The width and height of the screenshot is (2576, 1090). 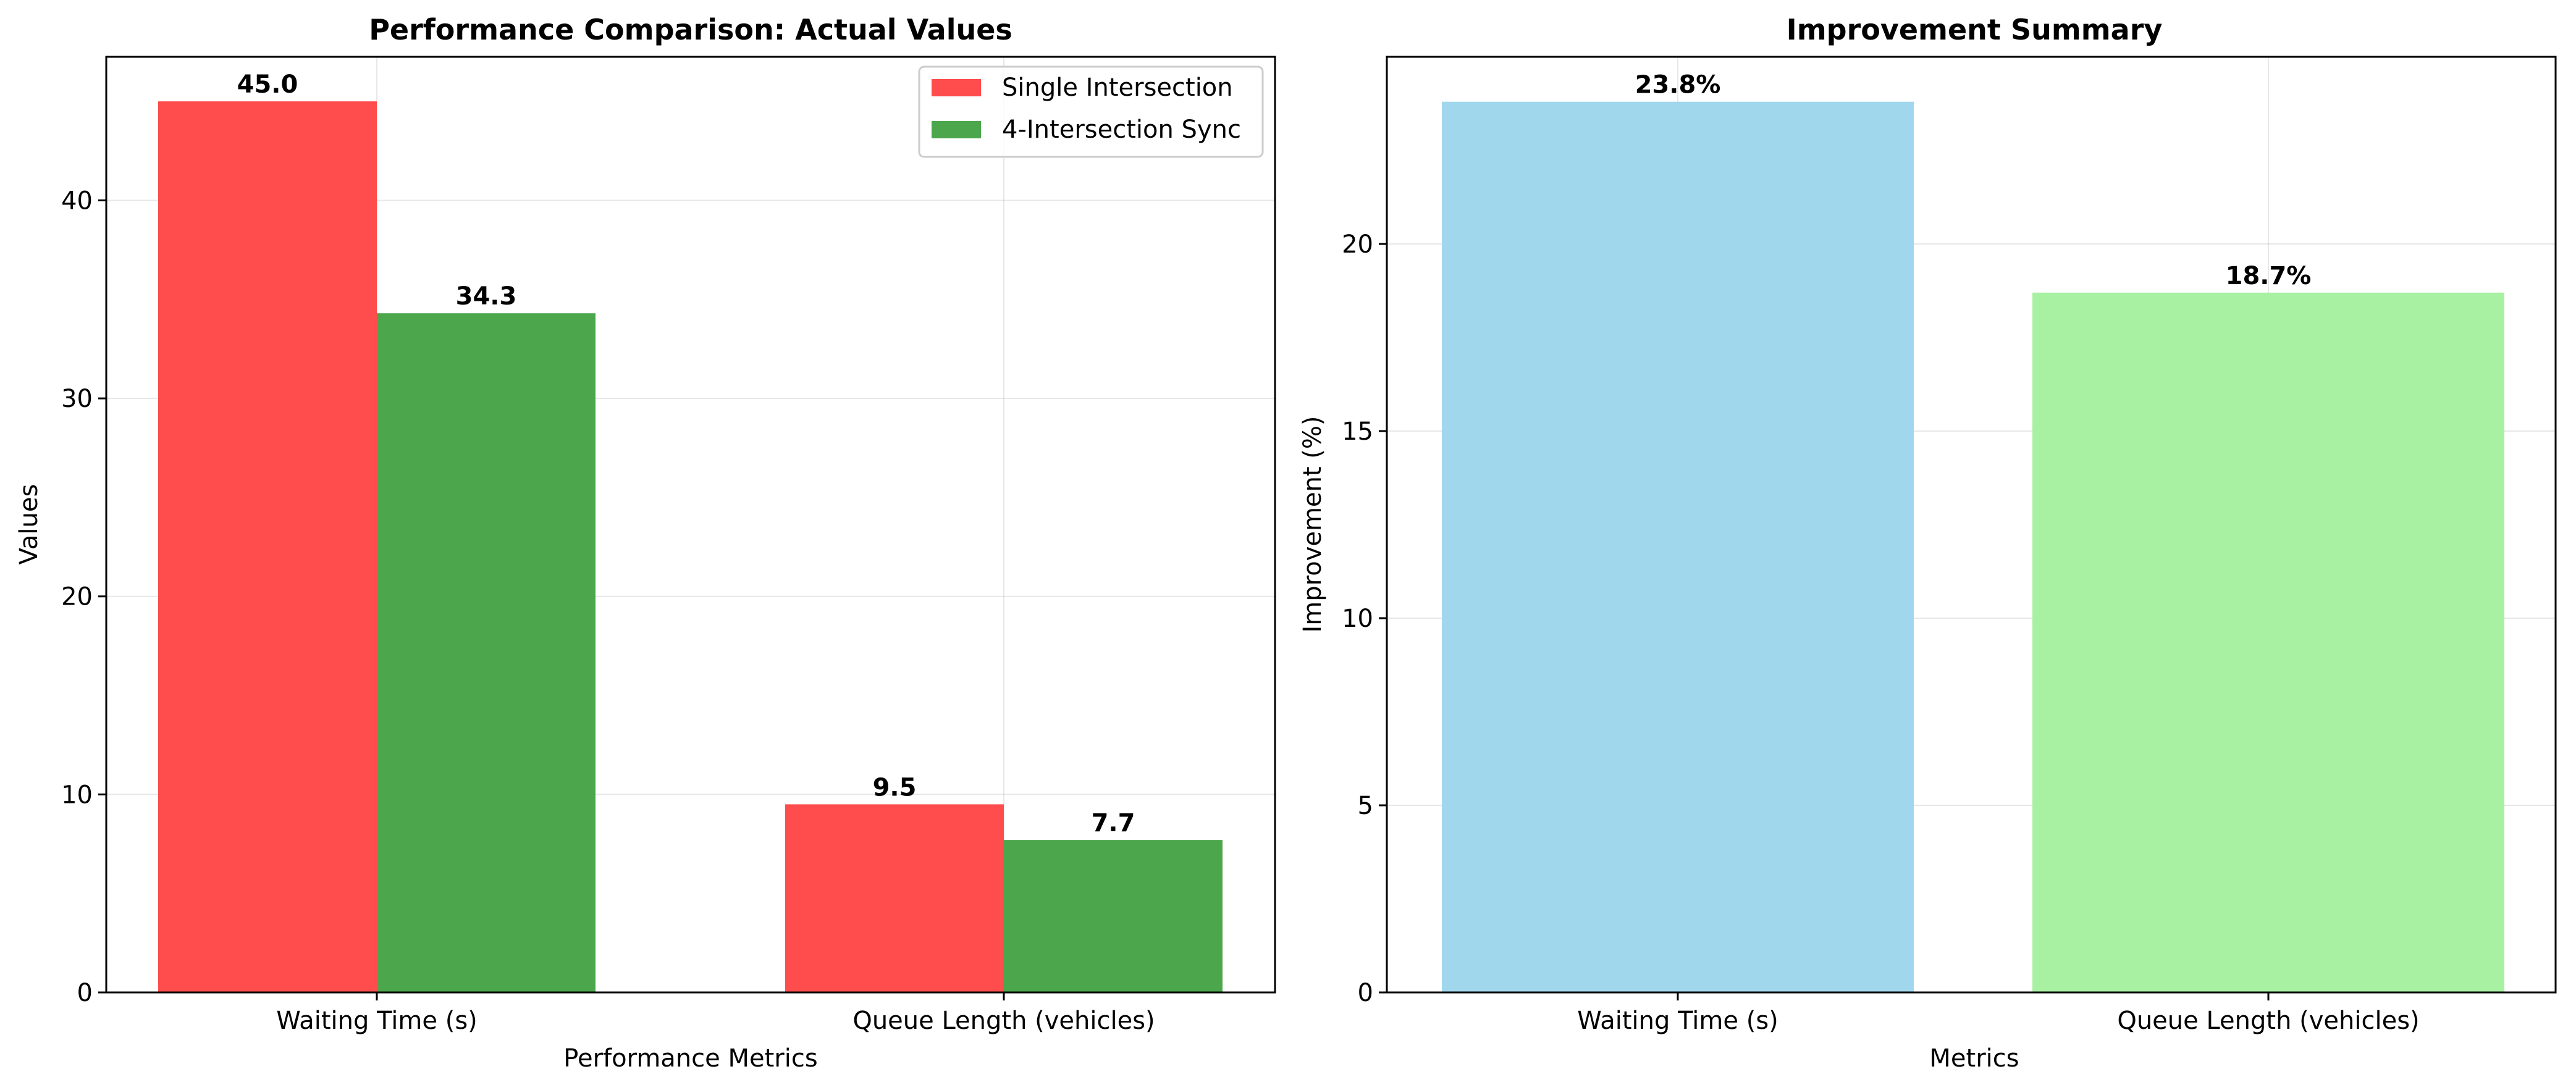 I want to click on left-x-tick-label-queue-length-vehicles: Queue Length (vehicles), so click(x=1003, y=1021).